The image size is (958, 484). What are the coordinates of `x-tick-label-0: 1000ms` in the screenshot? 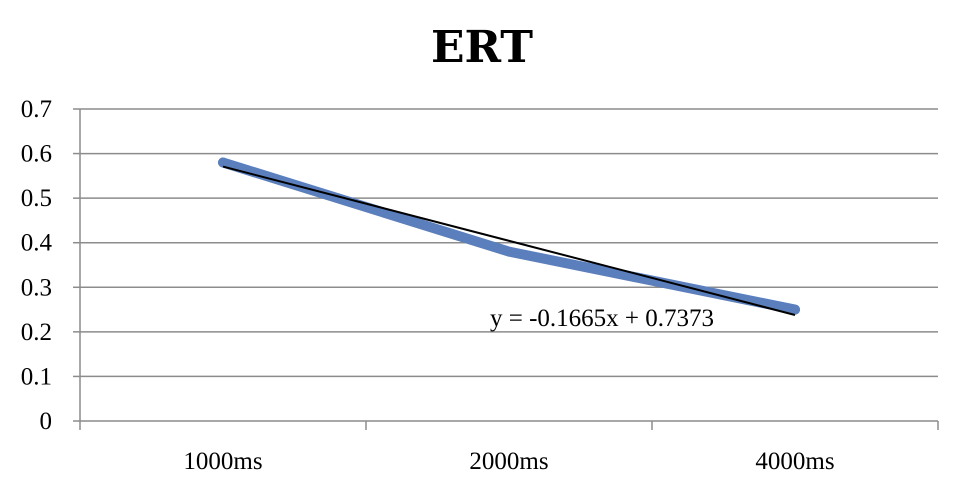 It's located at (222, 461).